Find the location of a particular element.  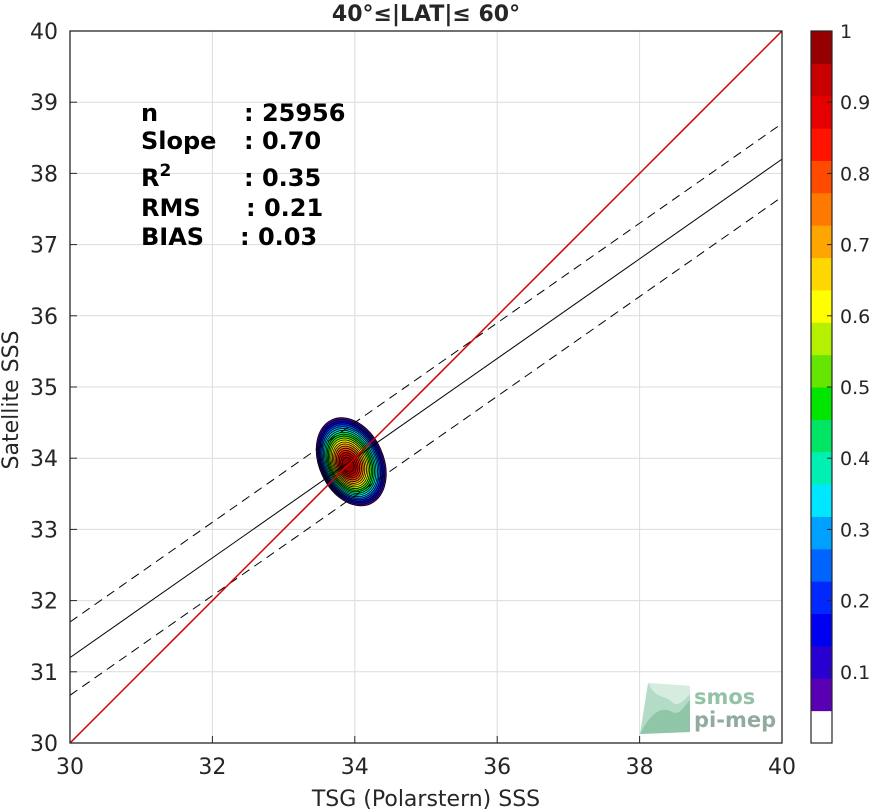

stat-value: : 0.70 is located at coordinates (282, 141).